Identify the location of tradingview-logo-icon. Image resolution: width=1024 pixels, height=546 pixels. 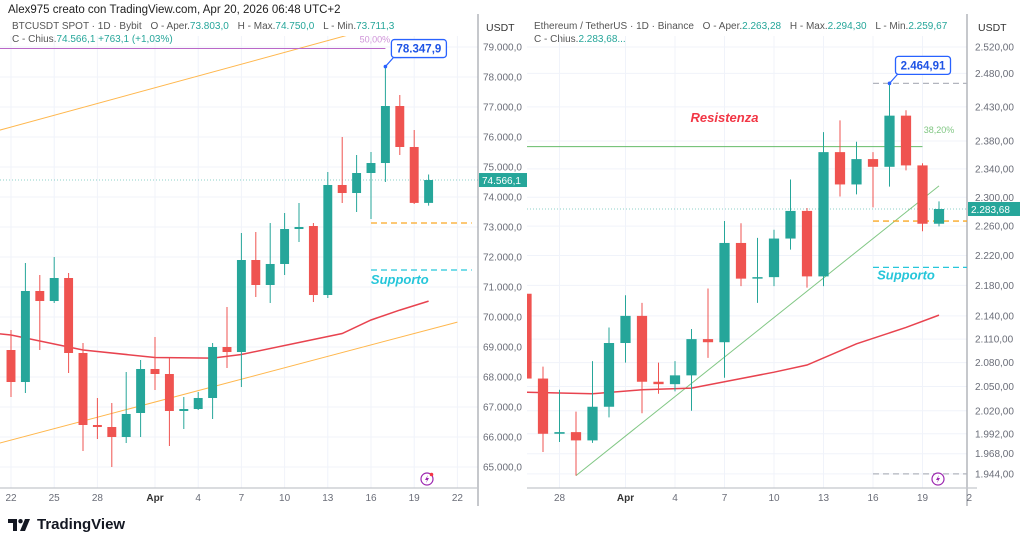
(19, 524).